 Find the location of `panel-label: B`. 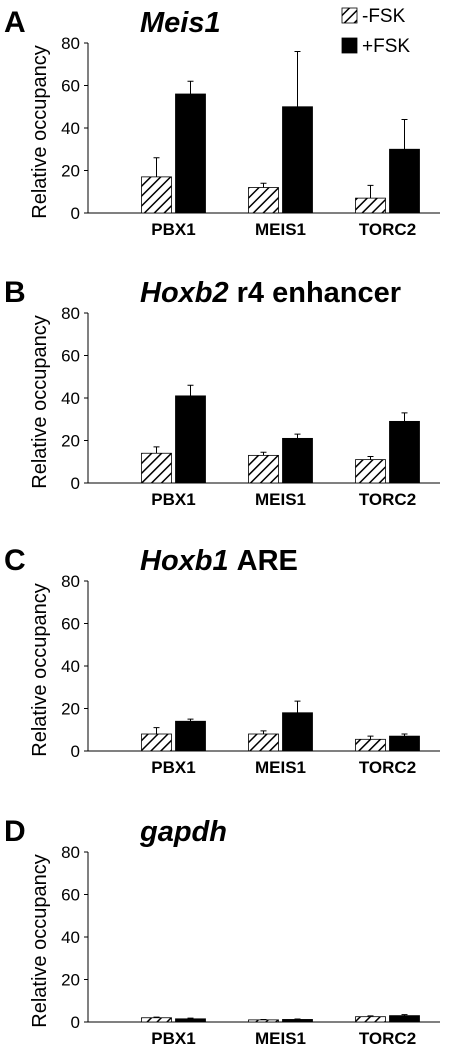

panel-label: B is located at coordinates (15, 292).